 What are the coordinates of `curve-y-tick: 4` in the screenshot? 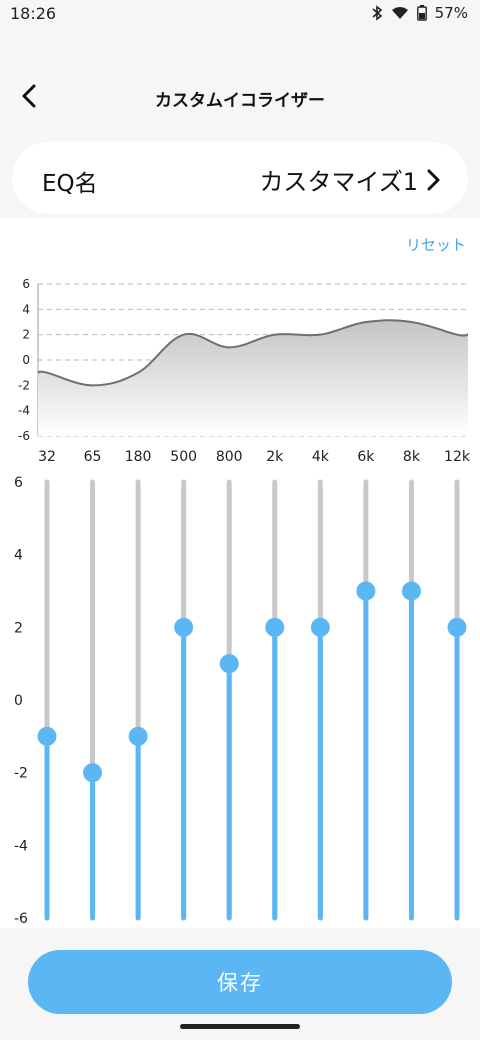 It's located at (26, 309).